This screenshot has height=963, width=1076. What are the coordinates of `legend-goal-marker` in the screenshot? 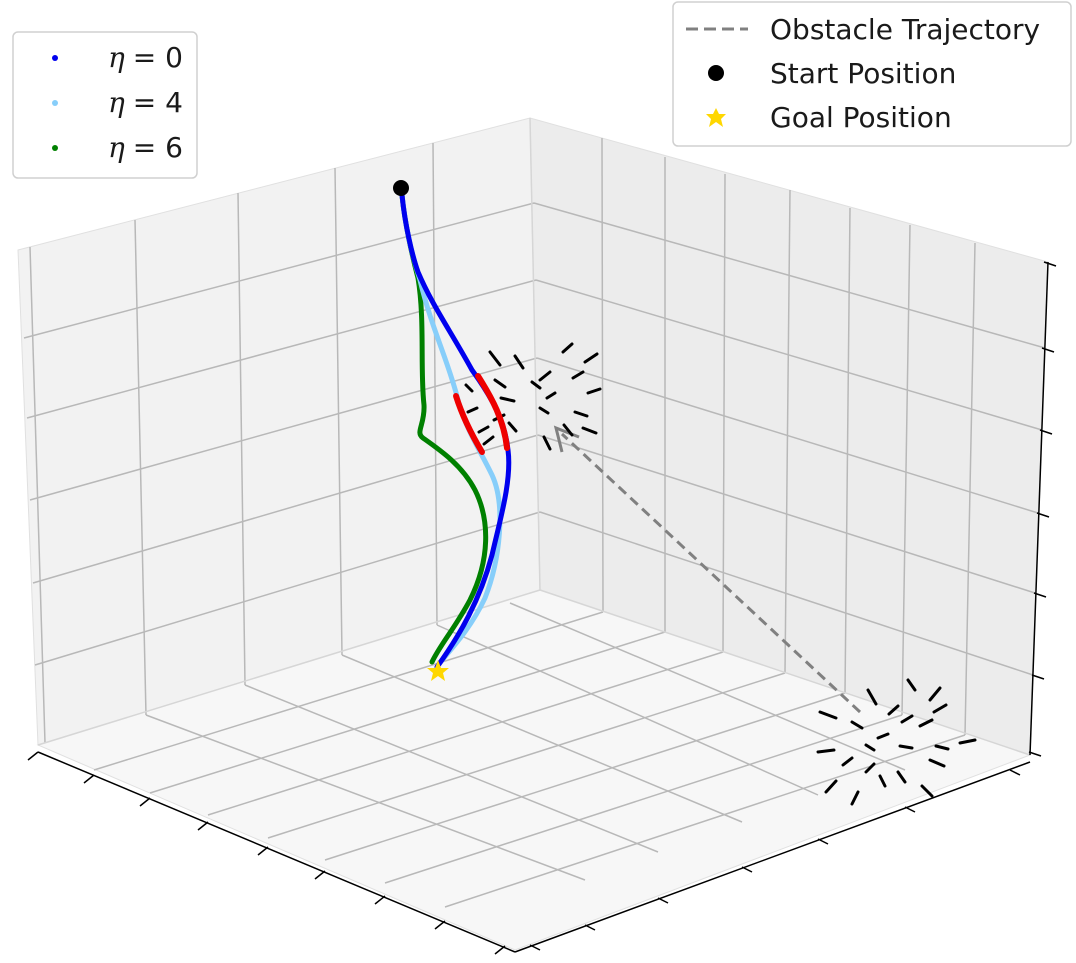 It's located at (716, 117).